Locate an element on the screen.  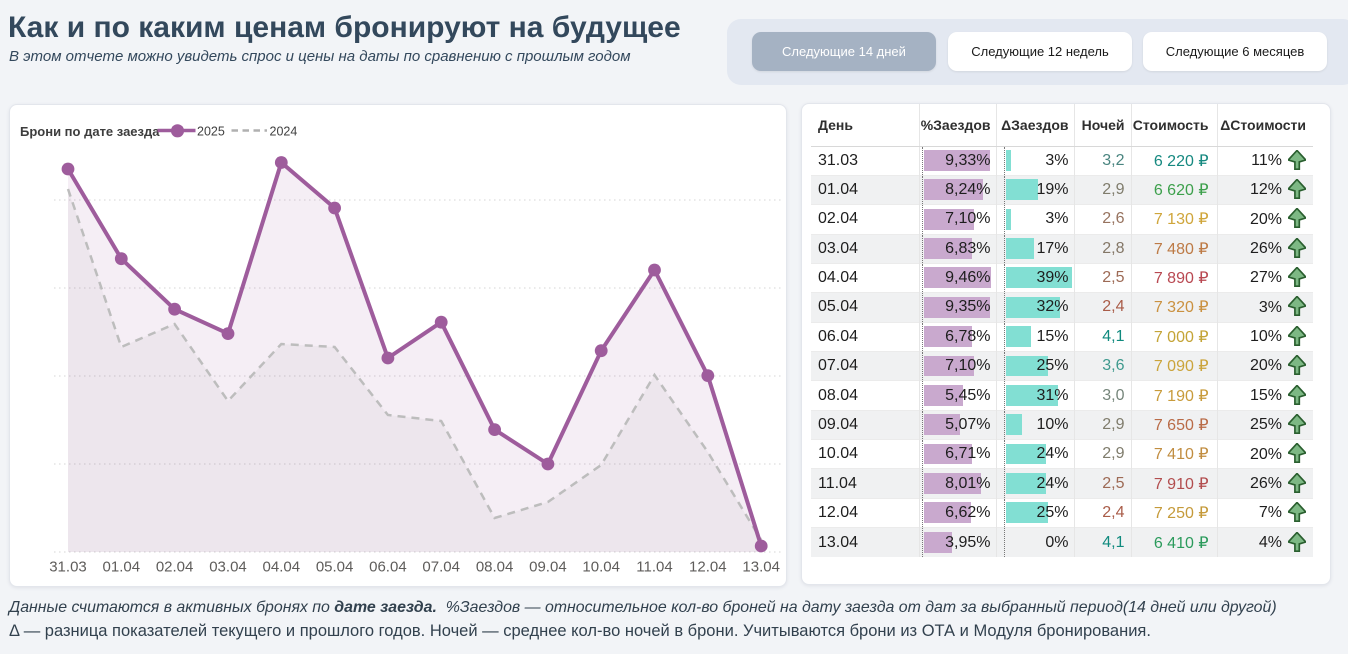
svg-text: 13.04 is located at coordinates (761, 567).